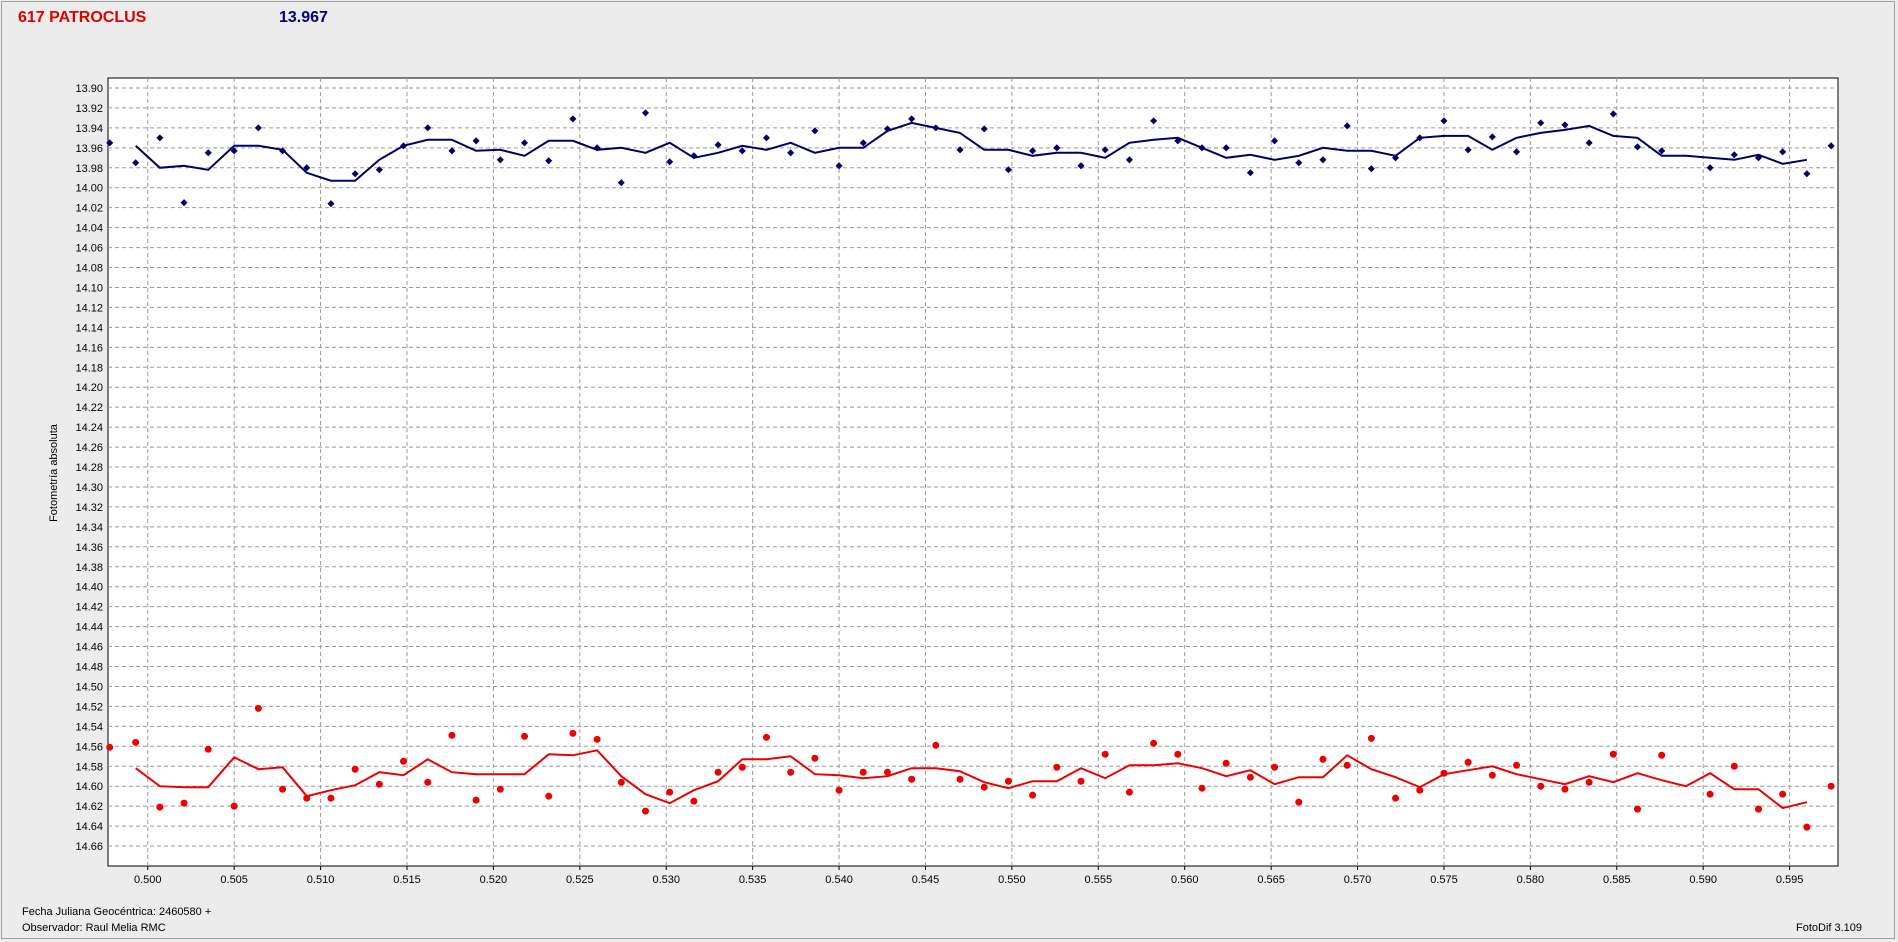 The image size is (1898, 942). Describe the element at coordinates (89, 648) in the screenshot. I see `y-tick-label: 14.46` at that location.